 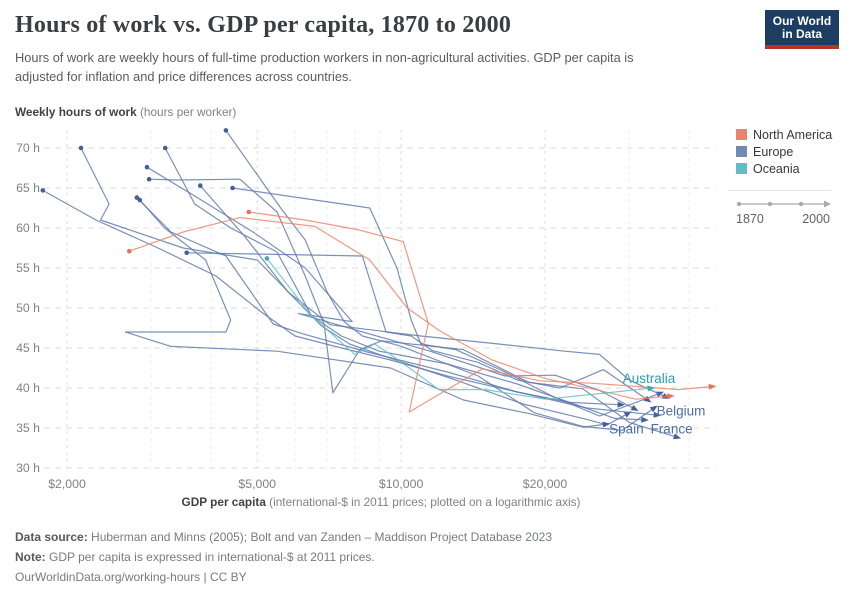 What do you see at coordinates (232, 188) in the screenshot?
I see `series-start-dot-netherlands` at bounding box center [232, 188].